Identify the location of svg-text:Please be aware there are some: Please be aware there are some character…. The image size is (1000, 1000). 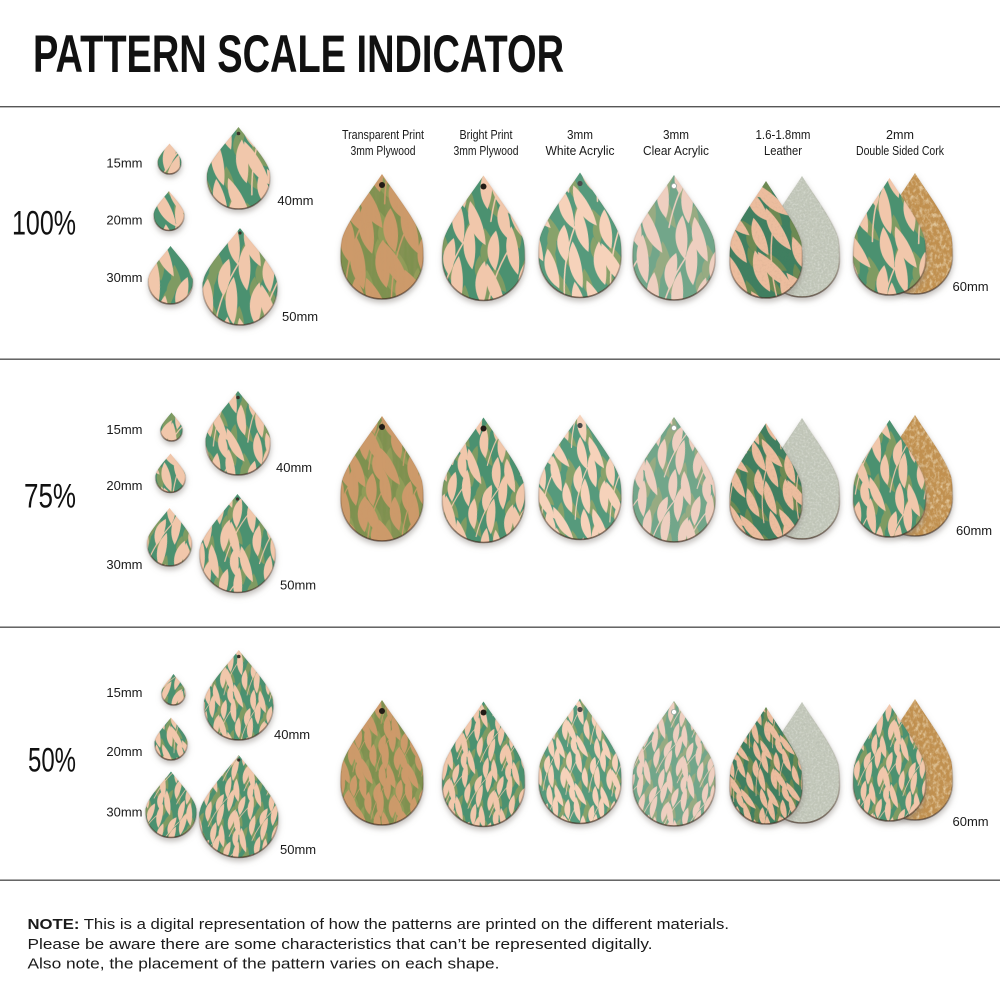
(340, 944).